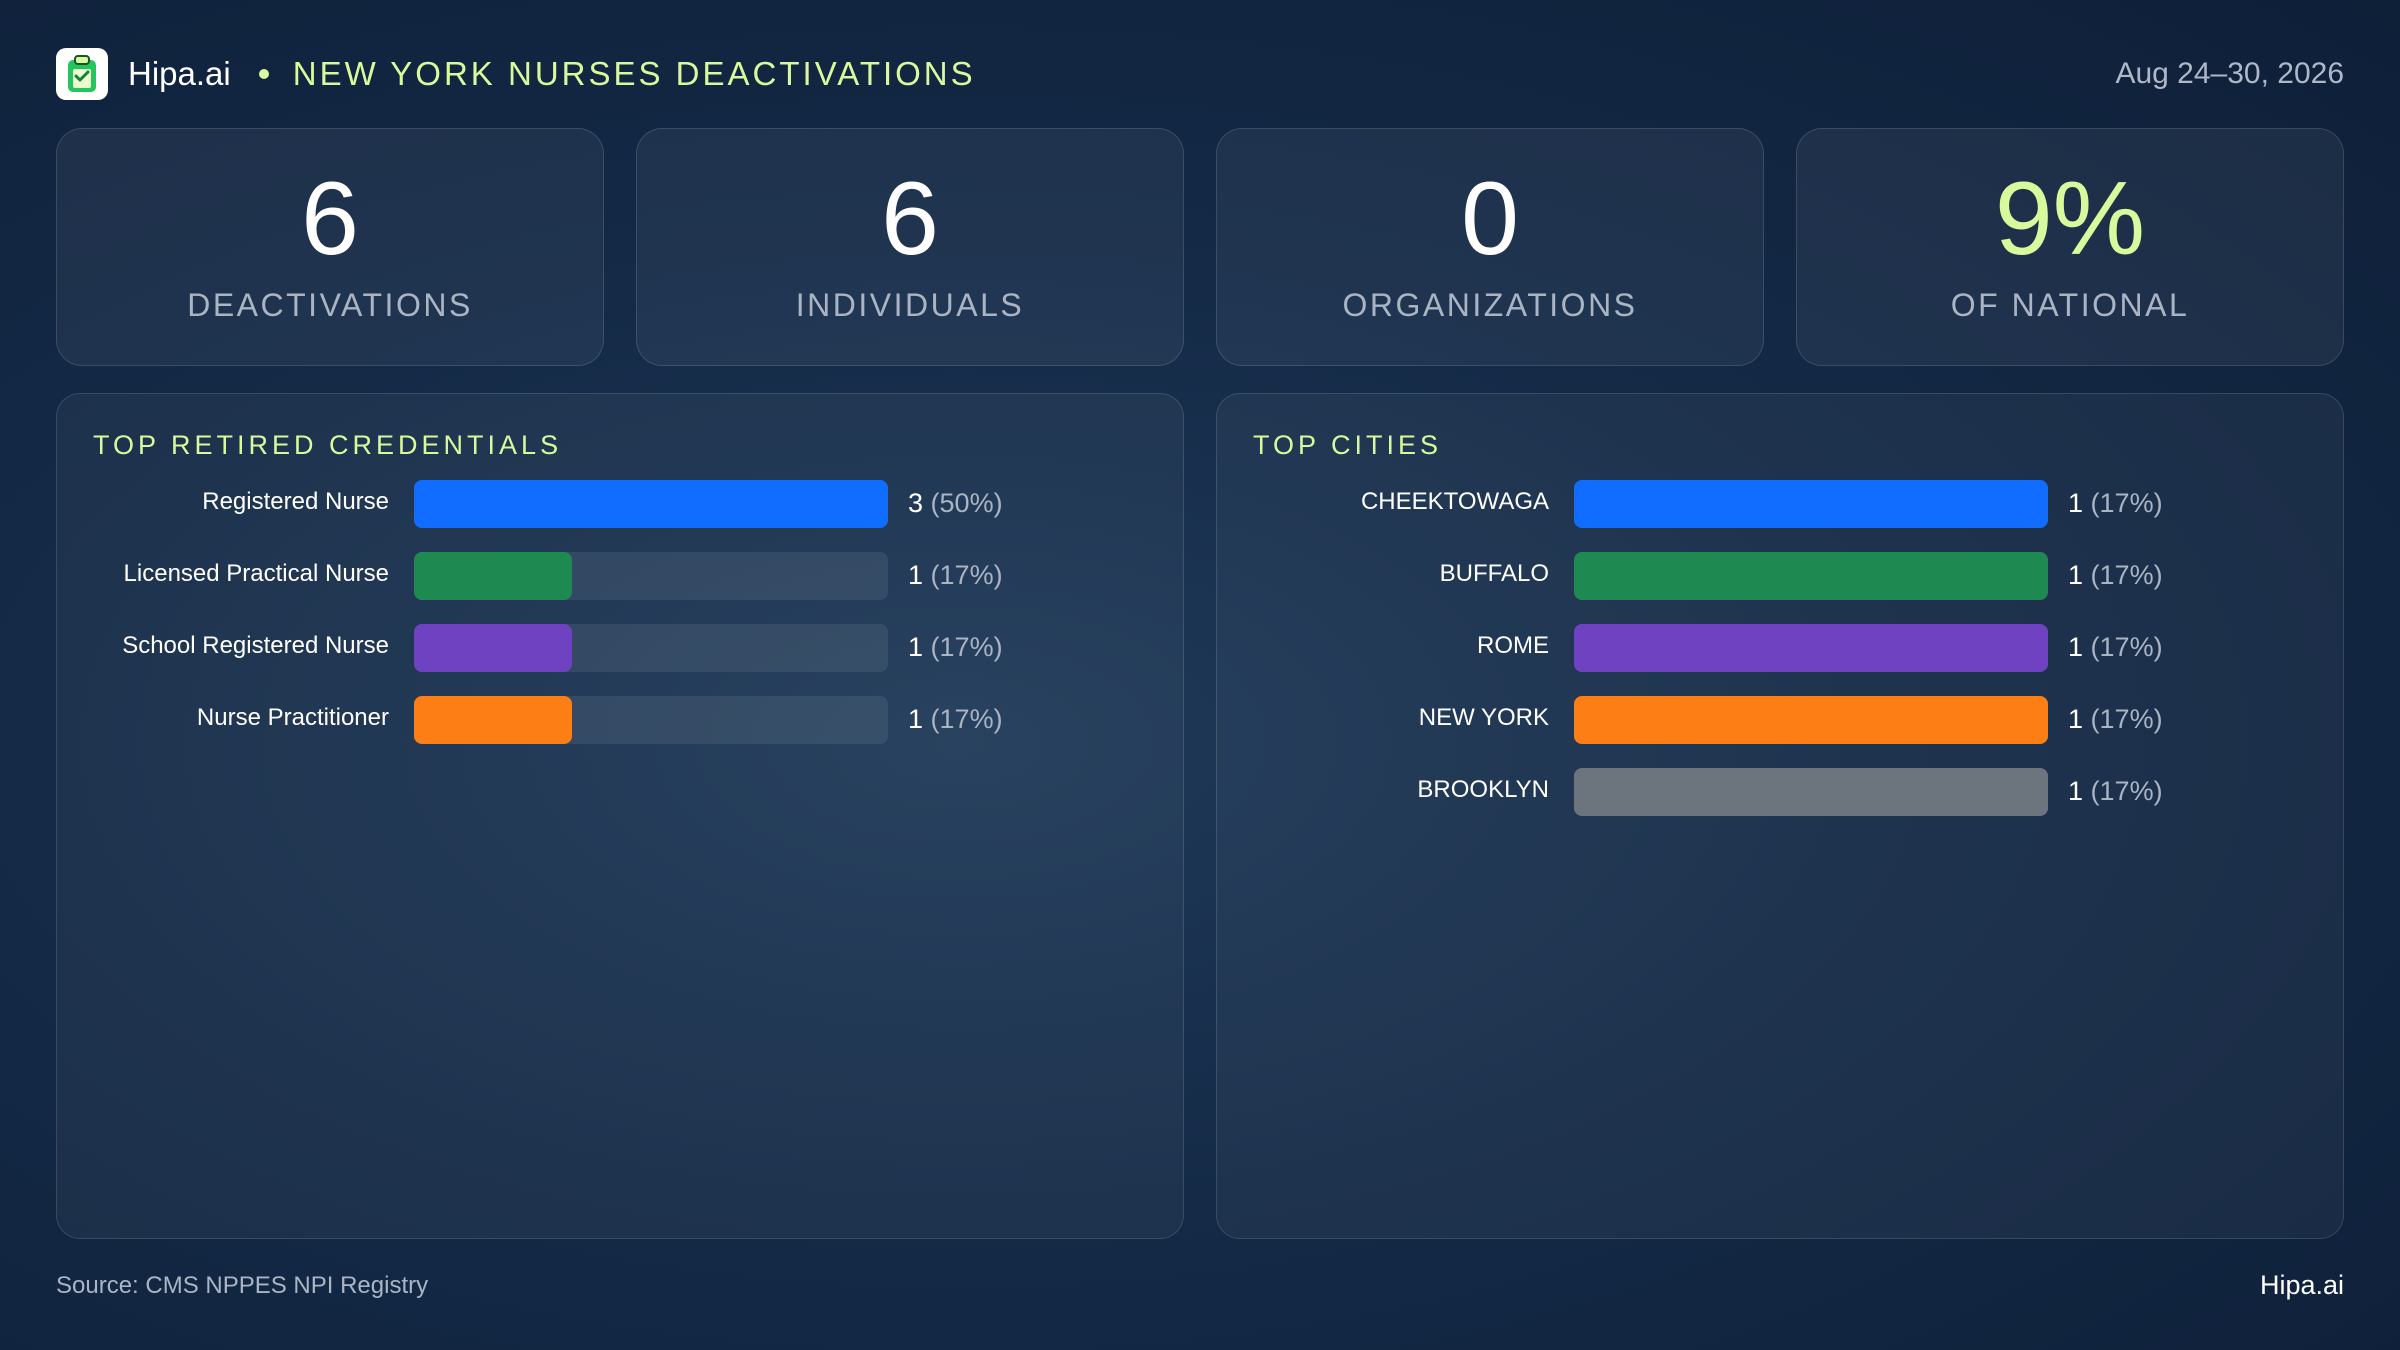  What do you see at coordinates (2229, 73) in the screenshot?
I see `date-range: Aug 24–30, 2026` at bounding box center [2229, 73].